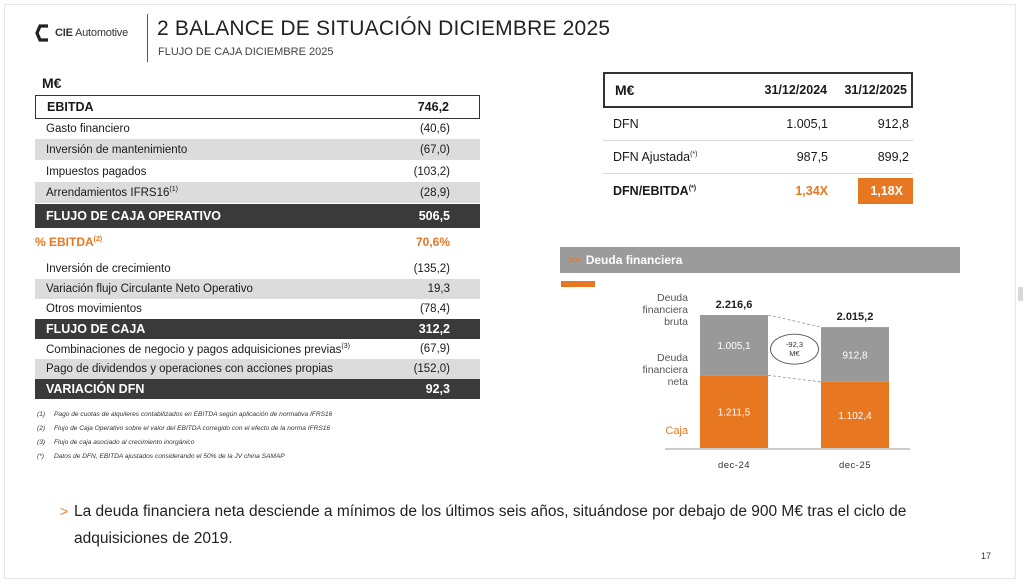 The image size is (1024, 585). I want to click on cashflow-row-value: (40,6), so click(434, 128).